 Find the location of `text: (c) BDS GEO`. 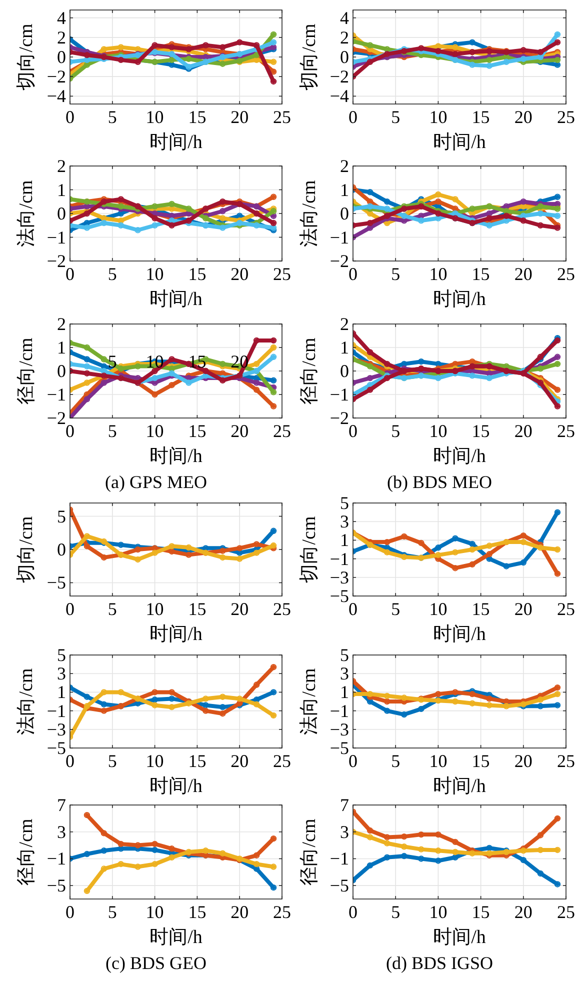

text: (c) BDS GEO is located at coordinates (156, 963).